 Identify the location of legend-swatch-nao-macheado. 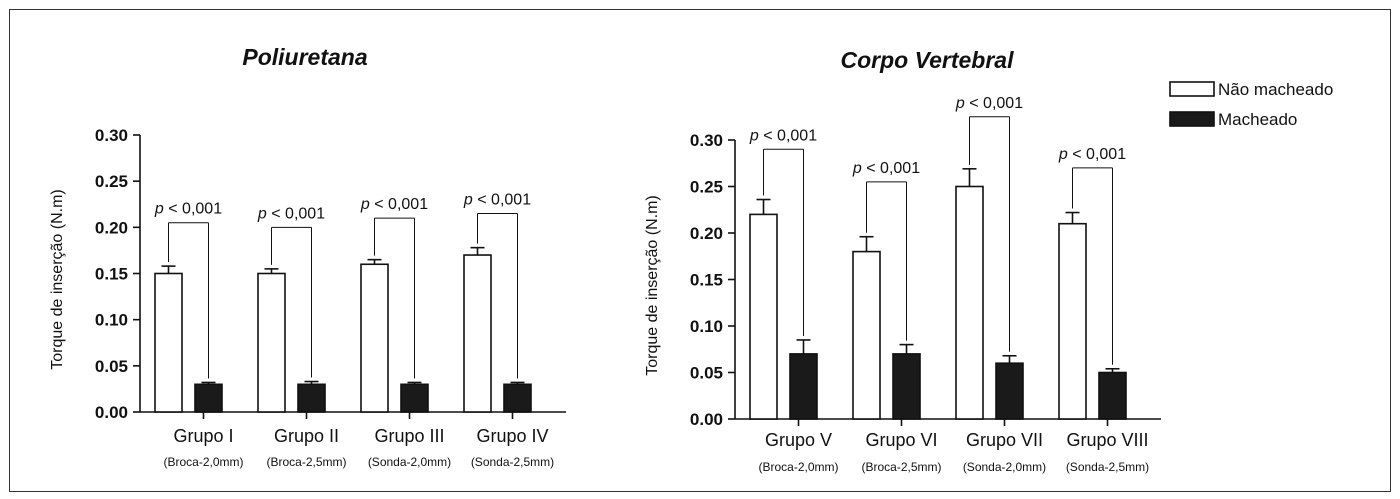
(1192, 89).